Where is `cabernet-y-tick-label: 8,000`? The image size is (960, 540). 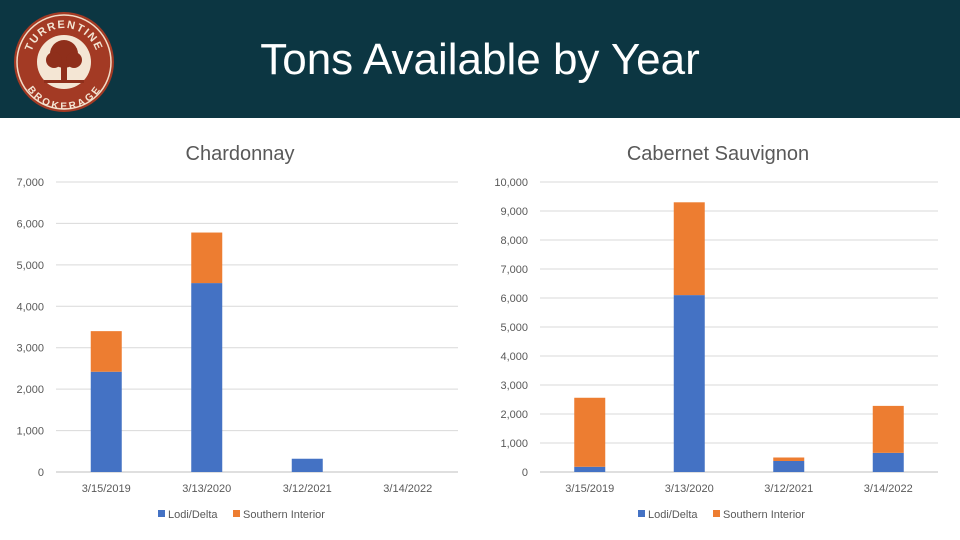
cabernet-y-tick-label: 8,000 is located at coordinates (514, 241).